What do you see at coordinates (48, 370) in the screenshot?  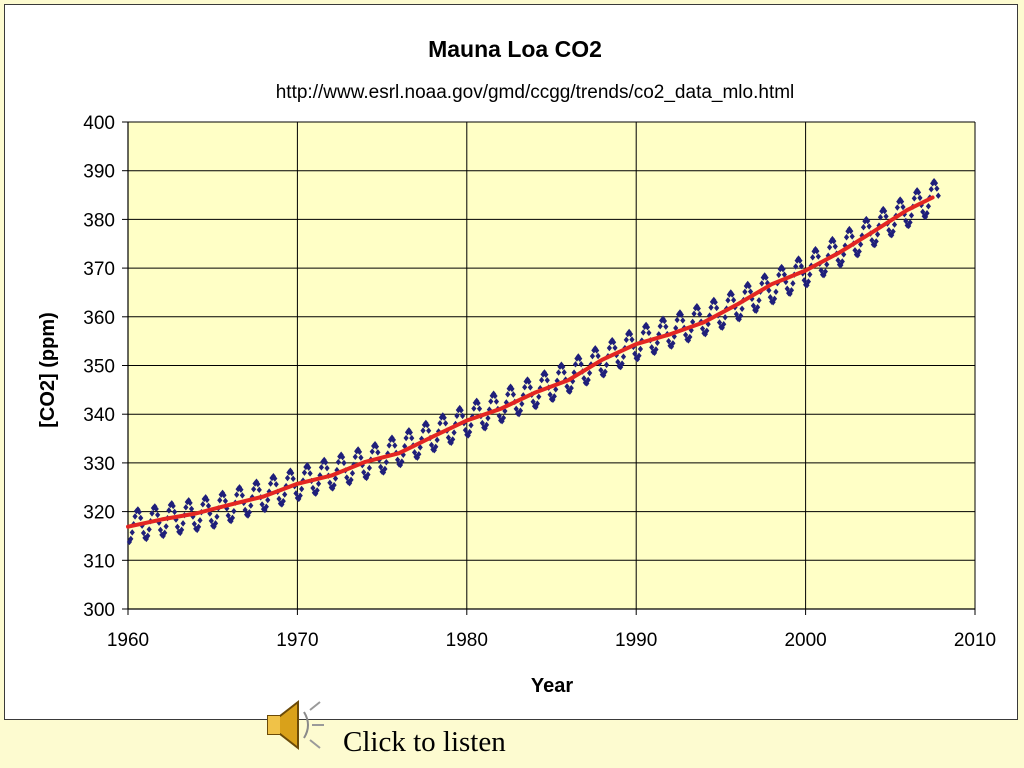 I see `y-axis-label: [CO2] (ppm)` at bounding box center [48, 370].